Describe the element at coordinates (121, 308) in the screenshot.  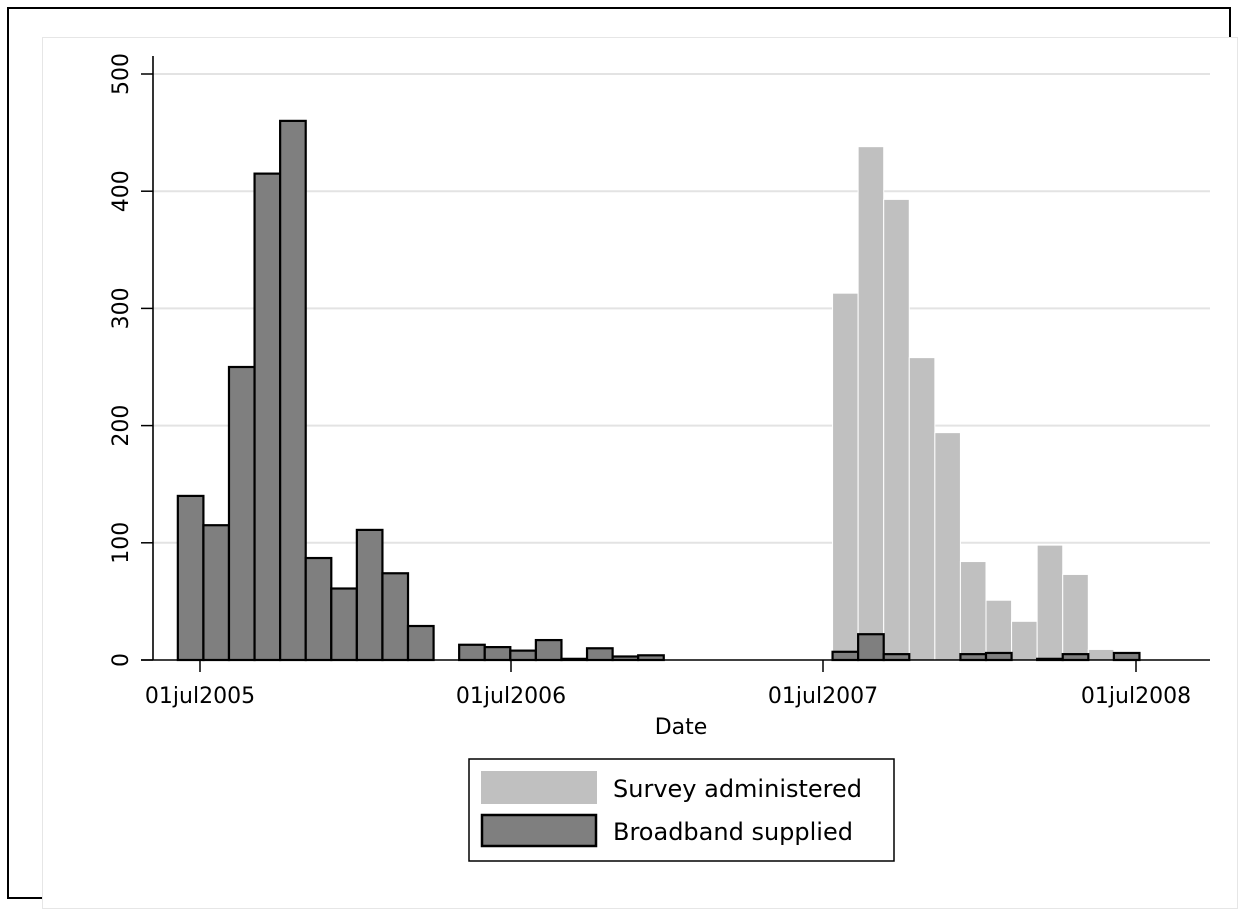
I see `y-tick-label: 300` at that location.